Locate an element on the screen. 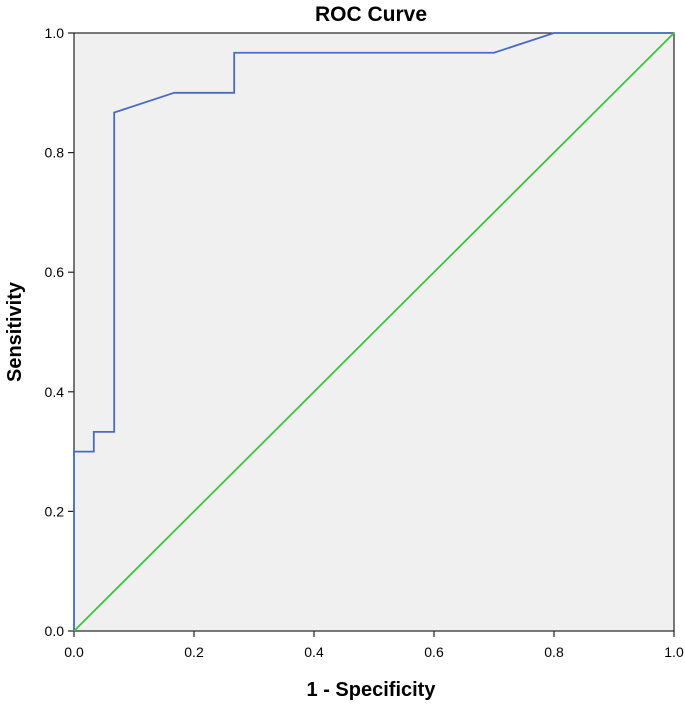  x-axis-label: 1 - Specificity is located at coordinates (372, 690).